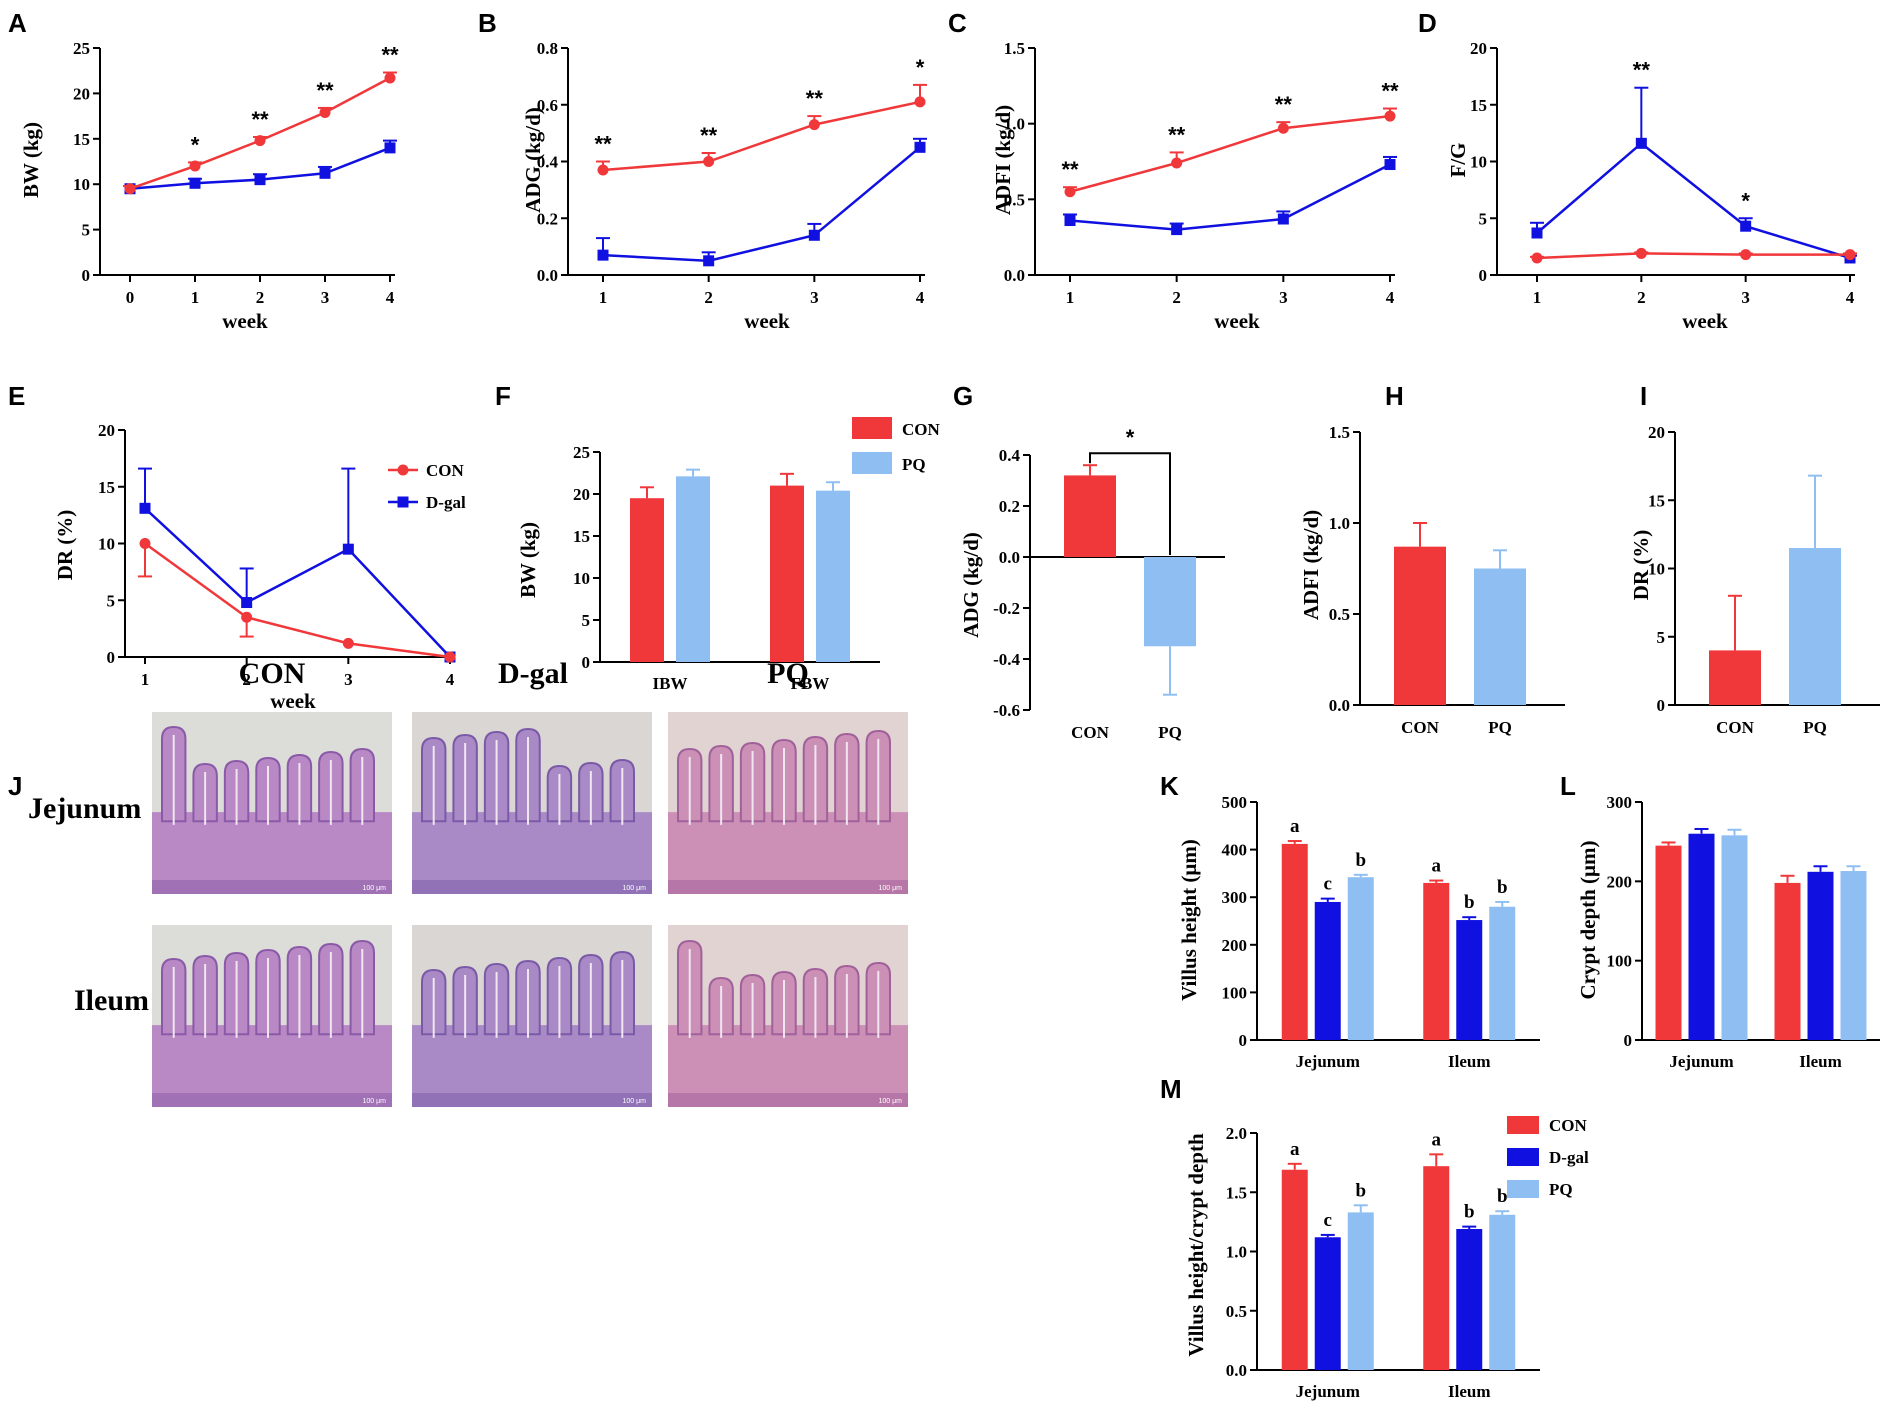 Image resolution: width=1901 pixels, height=1410 pixels. I want to click on legend-swatch, so click(1523, 1125).